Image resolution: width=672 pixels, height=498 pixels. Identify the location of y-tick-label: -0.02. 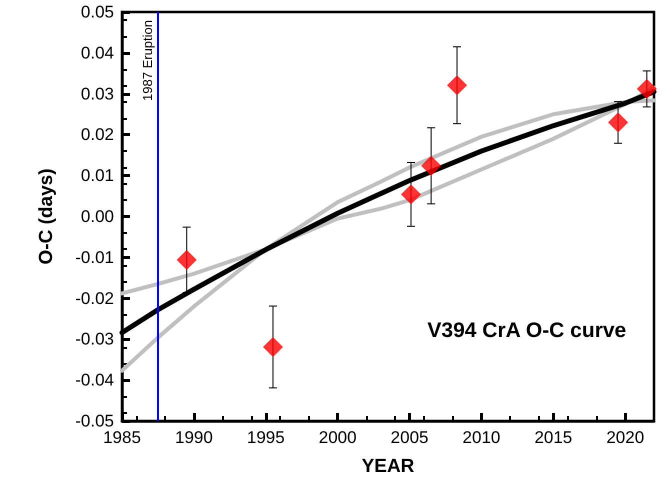
(94, 298).